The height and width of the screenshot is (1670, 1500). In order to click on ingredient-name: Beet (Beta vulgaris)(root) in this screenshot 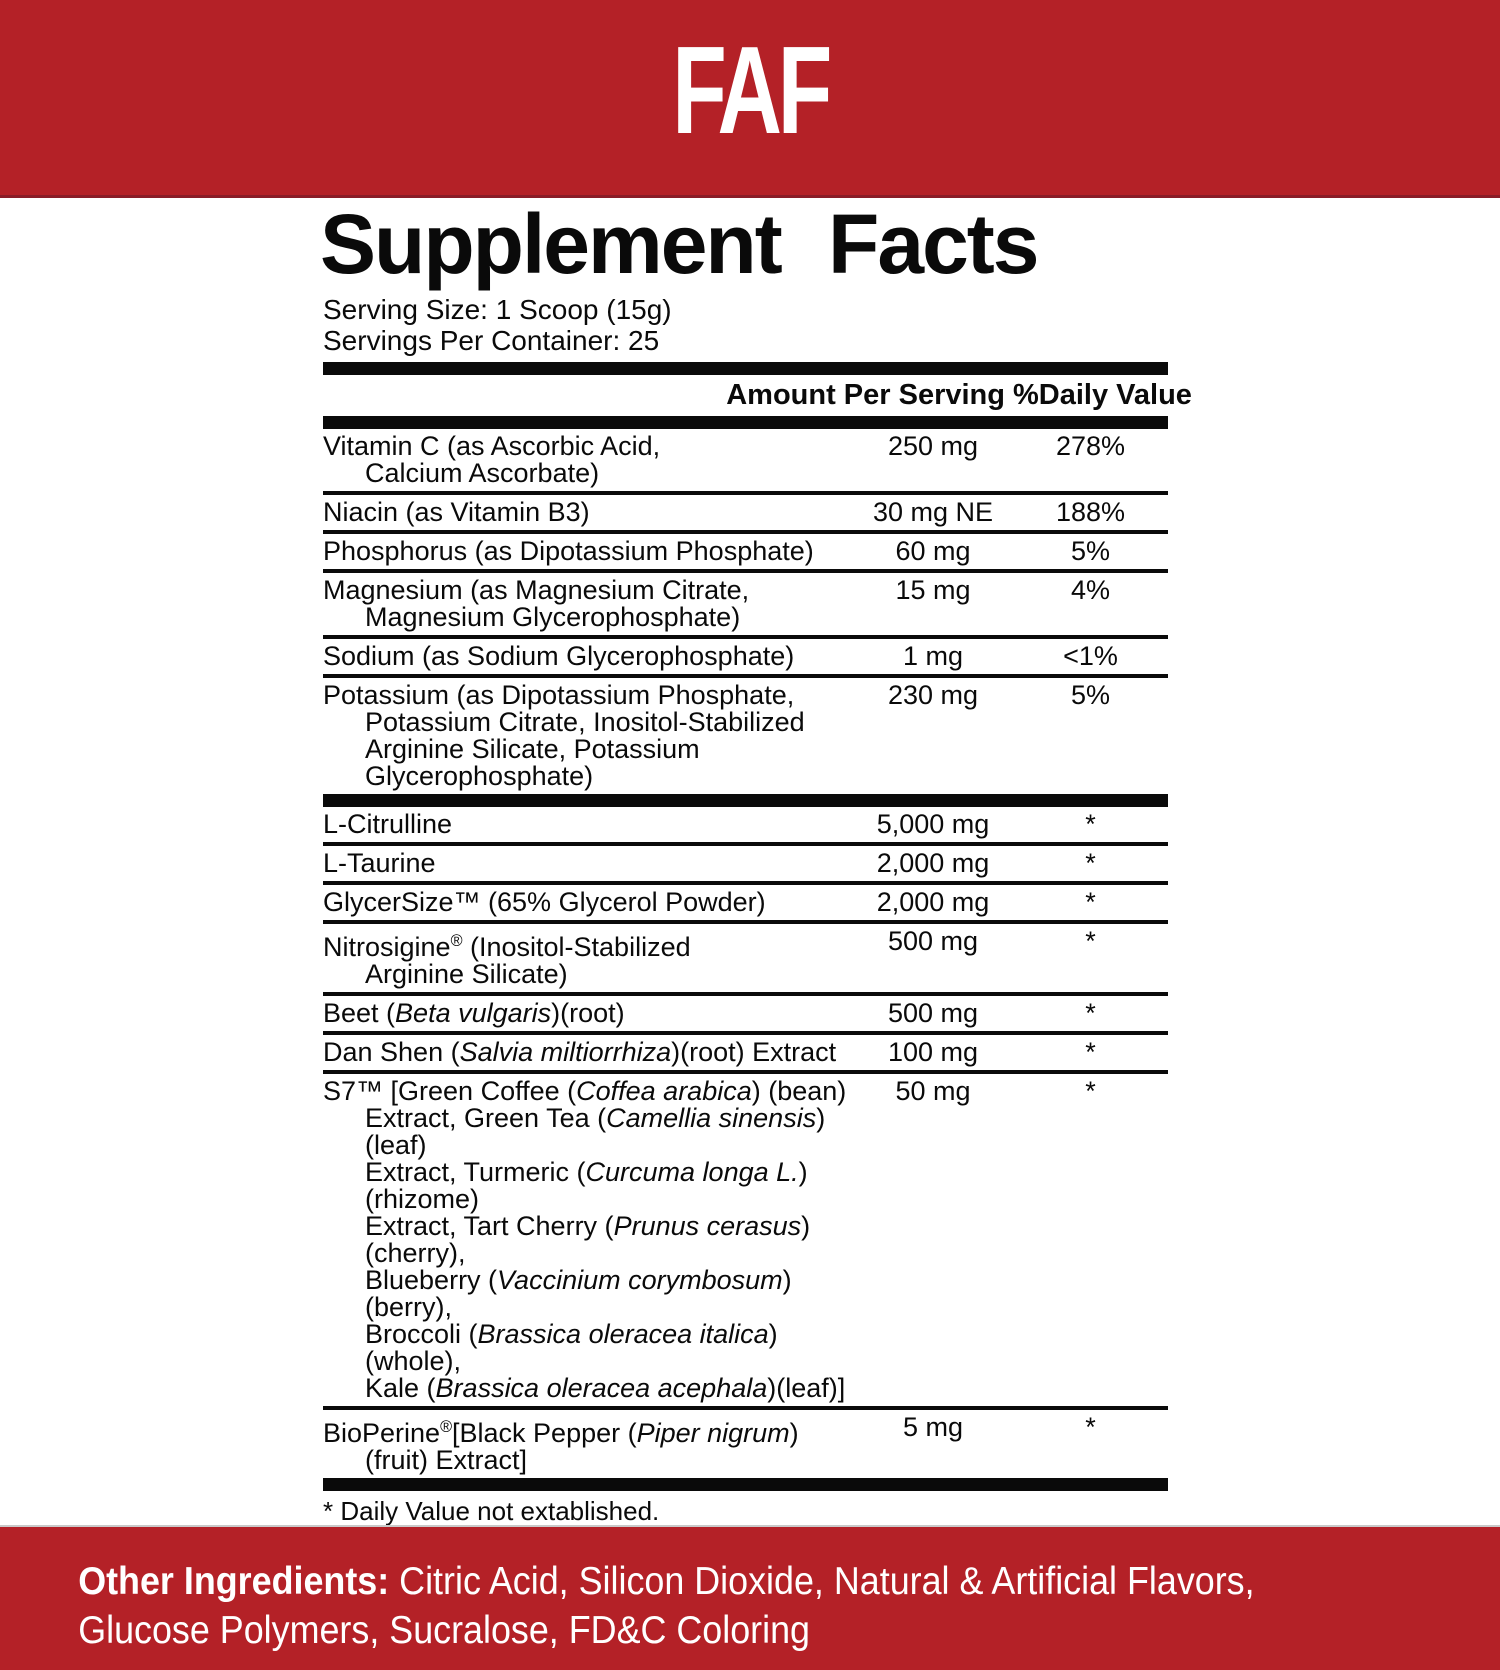, I will do `click(588, 1013)`.